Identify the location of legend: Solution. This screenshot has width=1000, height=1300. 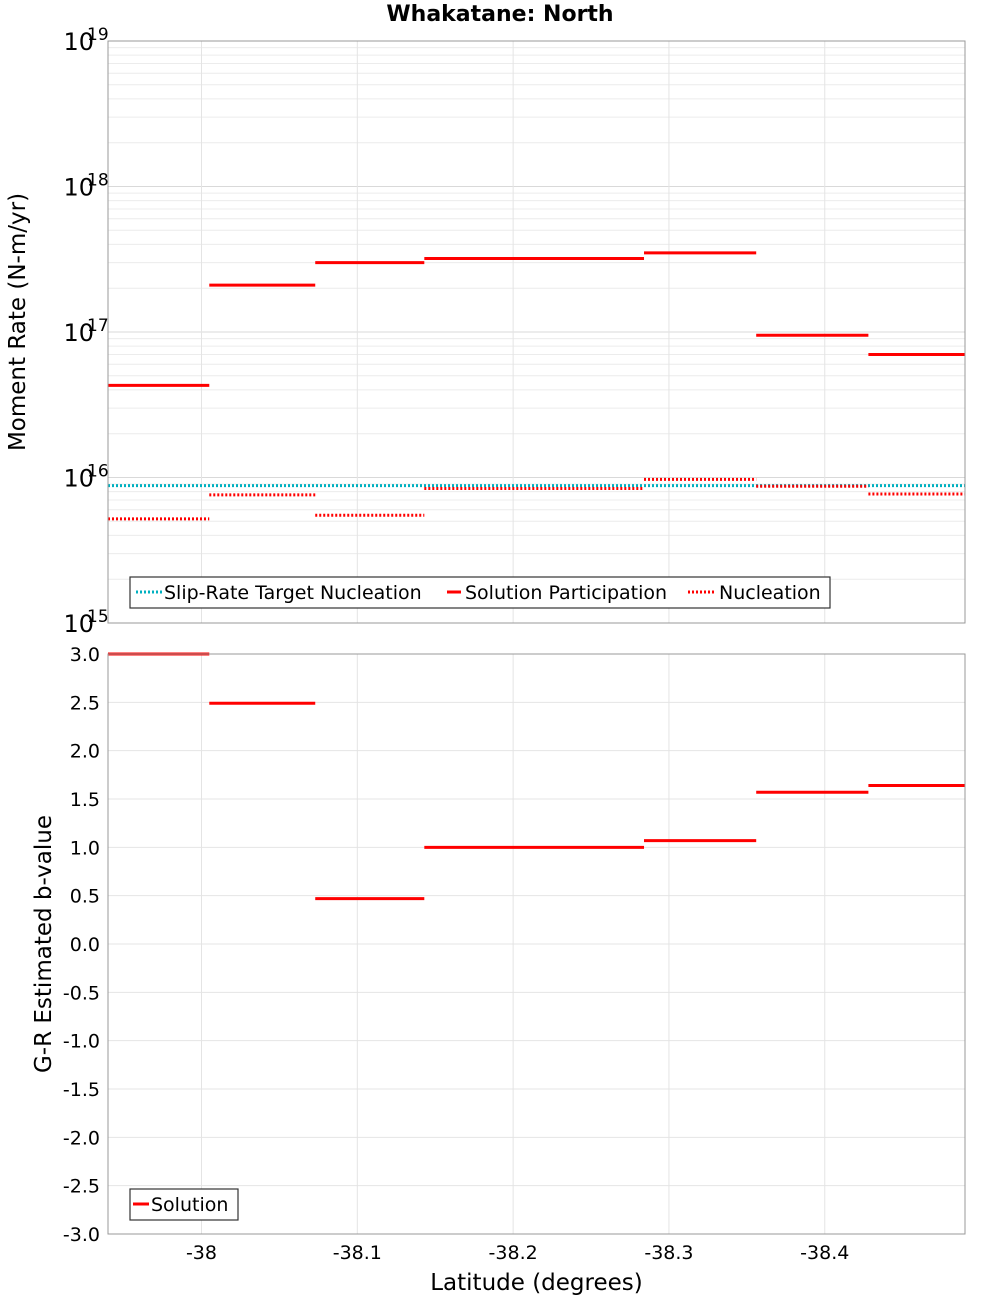
(184, 1204).